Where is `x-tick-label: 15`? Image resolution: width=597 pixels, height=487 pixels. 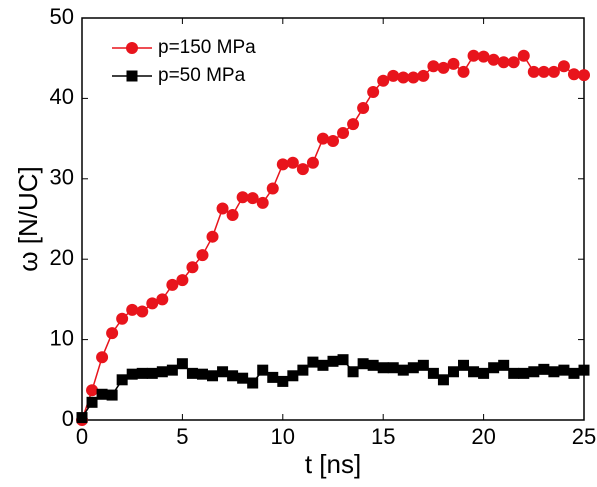 x-tick-label: 15 is located at coordinates (383, 436).